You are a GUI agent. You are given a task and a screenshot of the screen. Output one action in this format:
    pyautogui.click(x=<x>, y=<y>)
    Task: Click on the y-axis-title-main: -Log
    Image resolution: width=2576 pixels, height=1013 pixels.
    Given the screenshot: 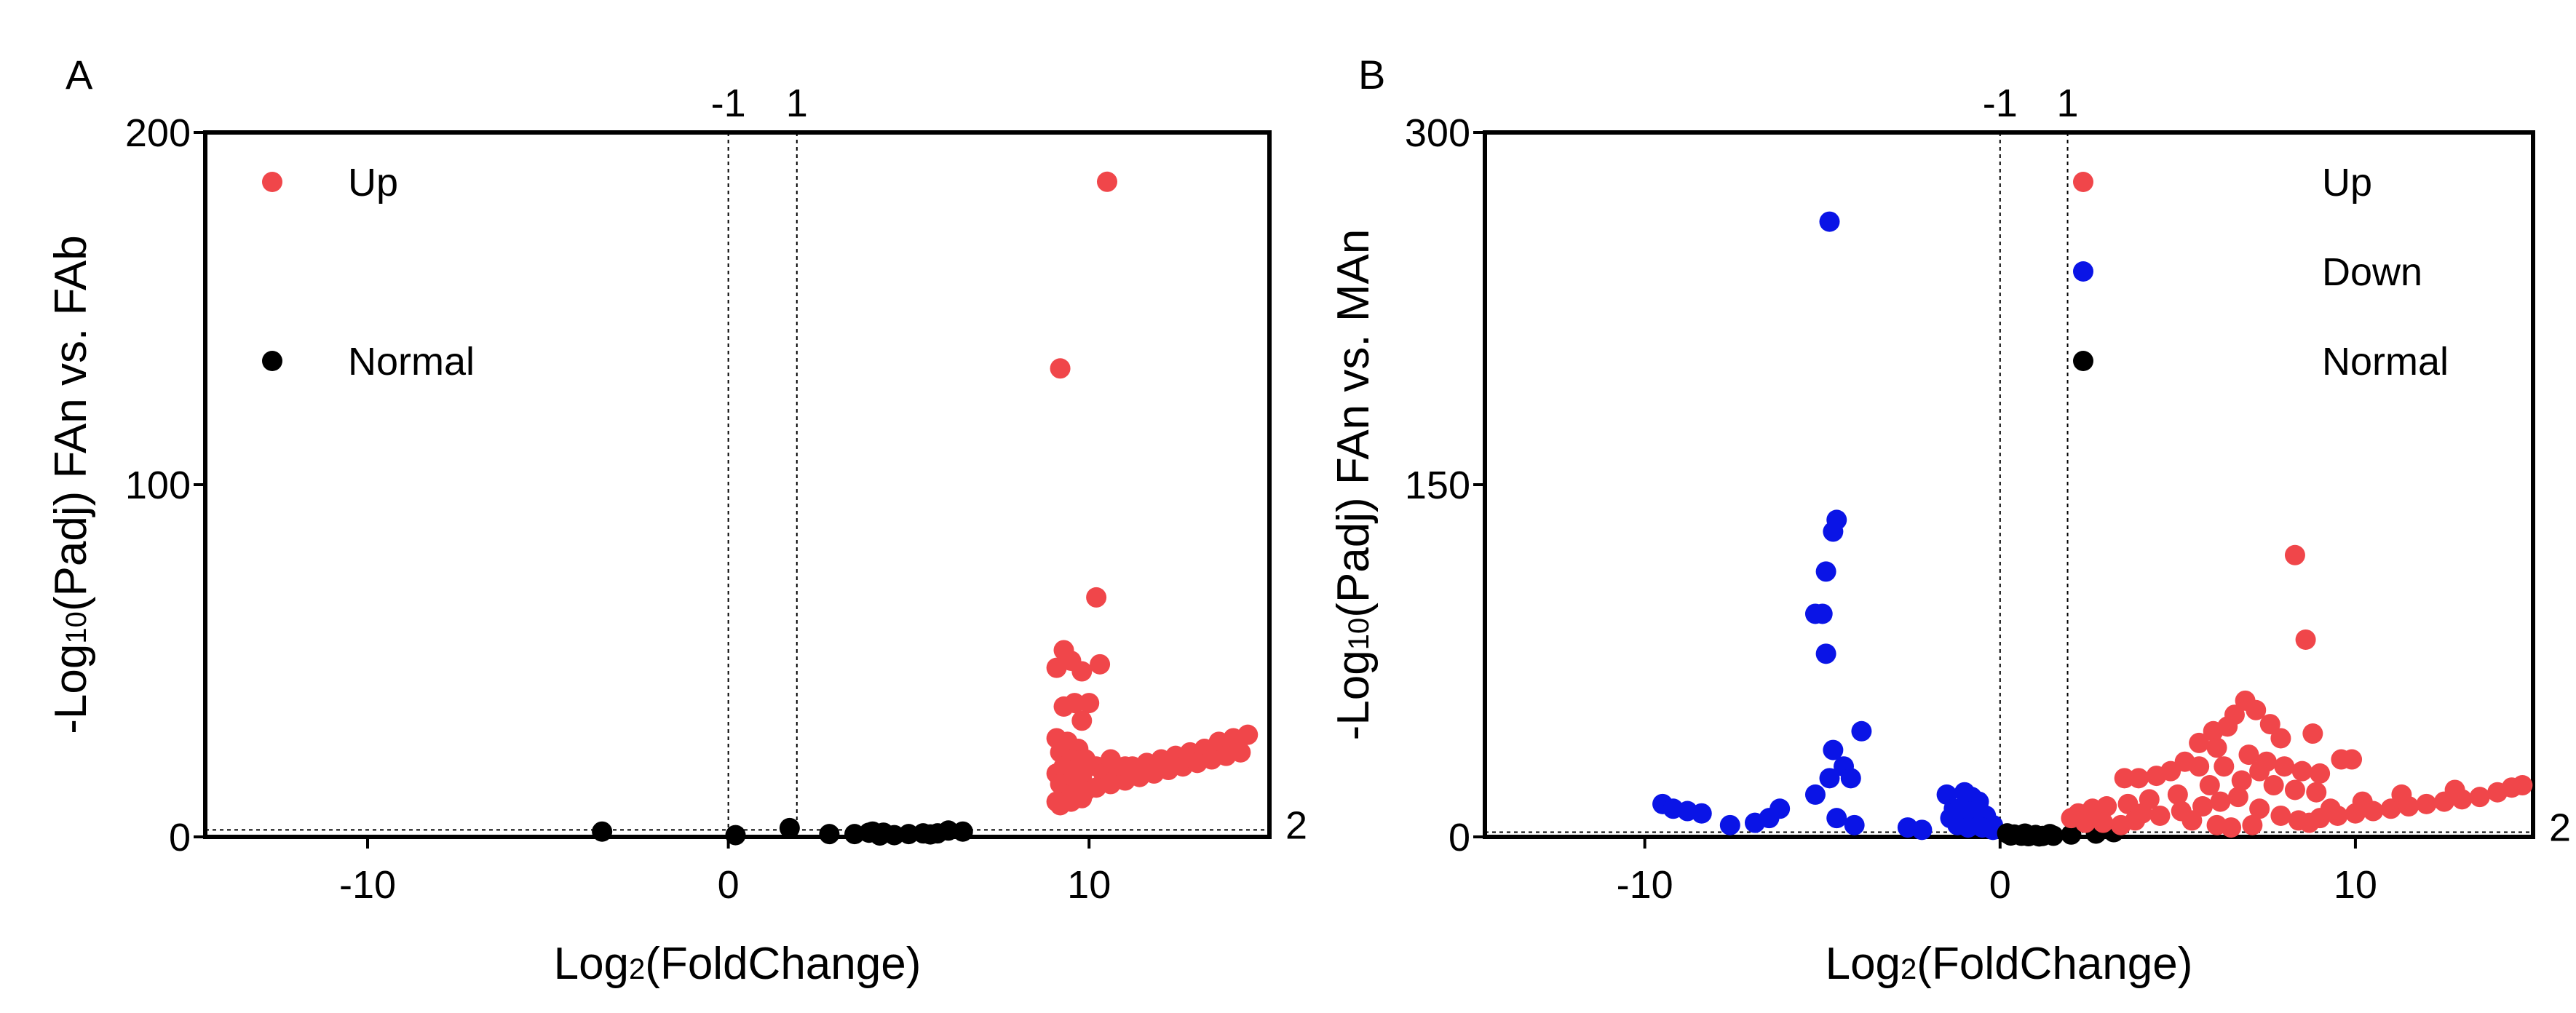 What is the action you would take?
    pyautogui.click(x=1353, y=695)
    